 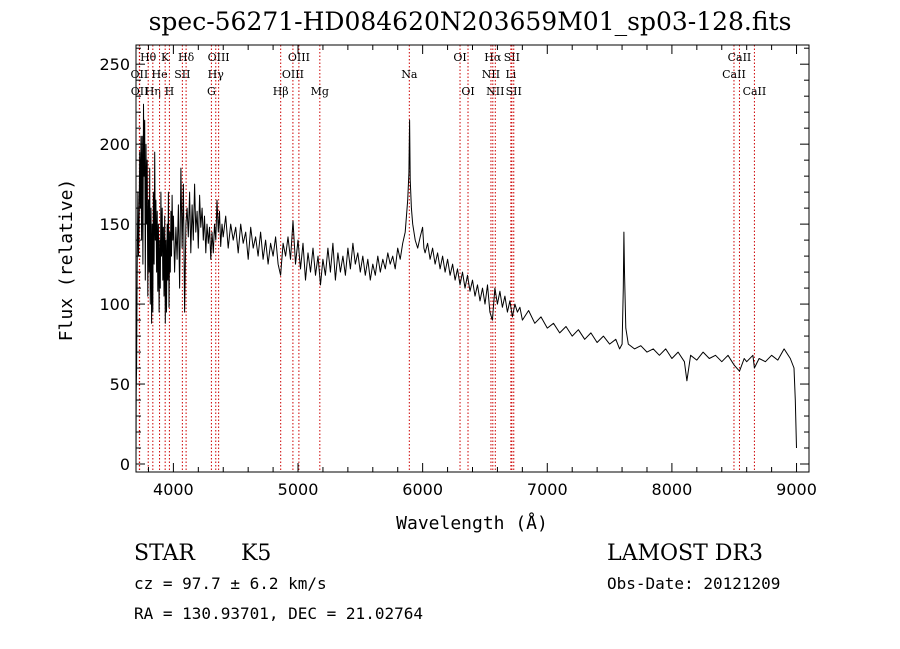 I want to click on spectral-line-label: Li, so click(x=510, y=74).